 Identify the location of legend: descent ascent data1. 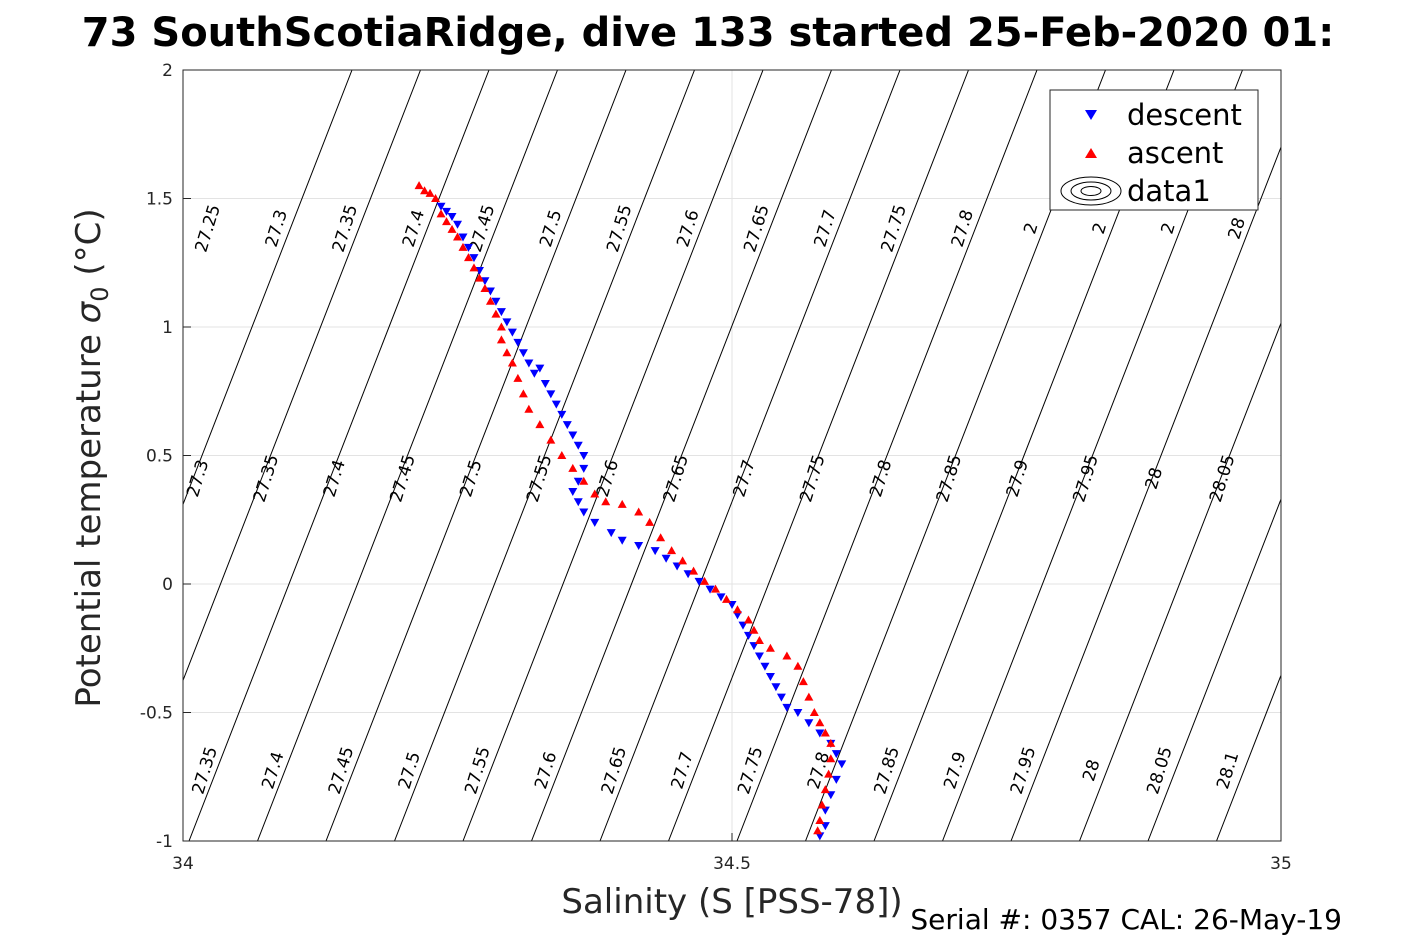
(1154, 150).